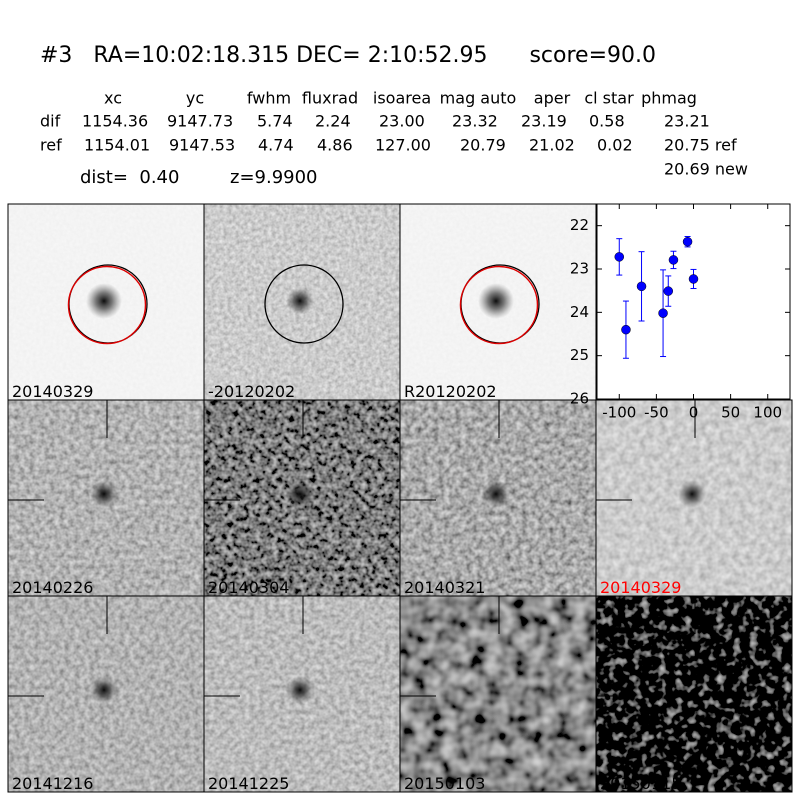 Image resolution: width=800 pixels, height=800 pixels. What do you see at coordinates (694, 413) in the screenshot?
I see `x-tick-label: 0` at bounding box center [694, 413].